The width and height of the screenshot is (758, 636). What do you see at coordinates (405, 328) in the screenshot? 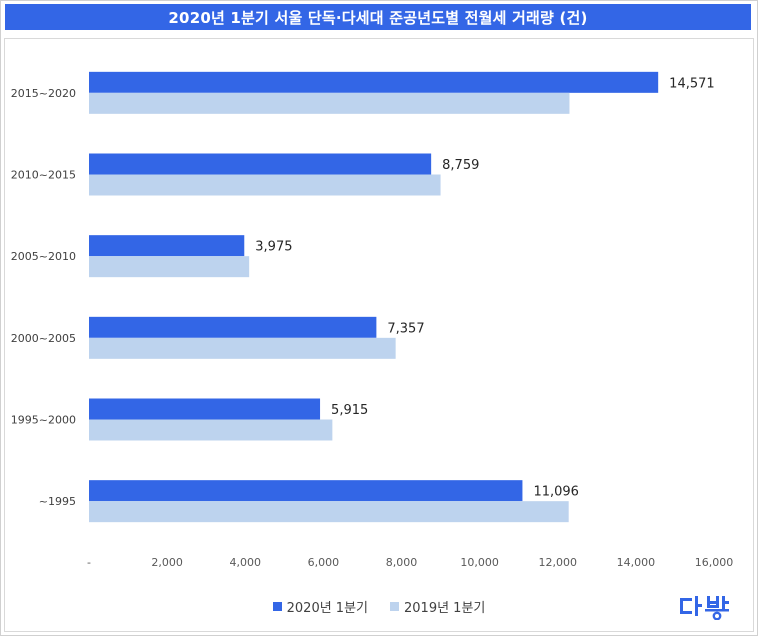
I see `data-label-2020: 7,357` at bounding box center [405, 328].